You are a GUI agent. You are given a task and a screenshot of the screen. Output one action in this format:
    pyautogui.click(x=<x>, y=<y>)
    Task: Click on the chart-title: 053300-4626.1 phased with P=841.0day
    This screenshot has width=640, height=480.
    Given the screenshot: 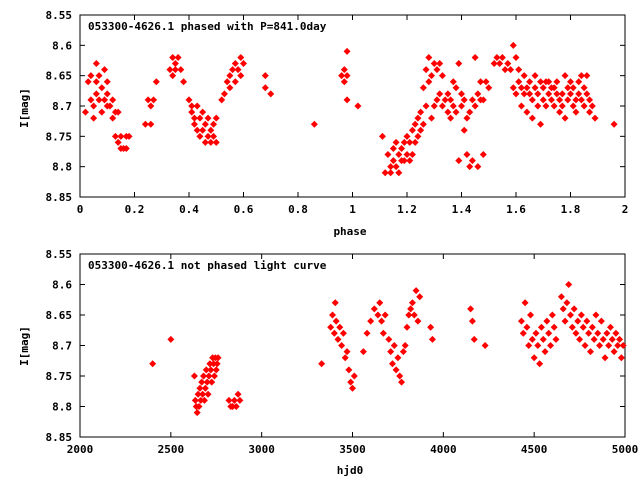 What is the action you would take?
    pyautogui.click(x=207, y=26)
    